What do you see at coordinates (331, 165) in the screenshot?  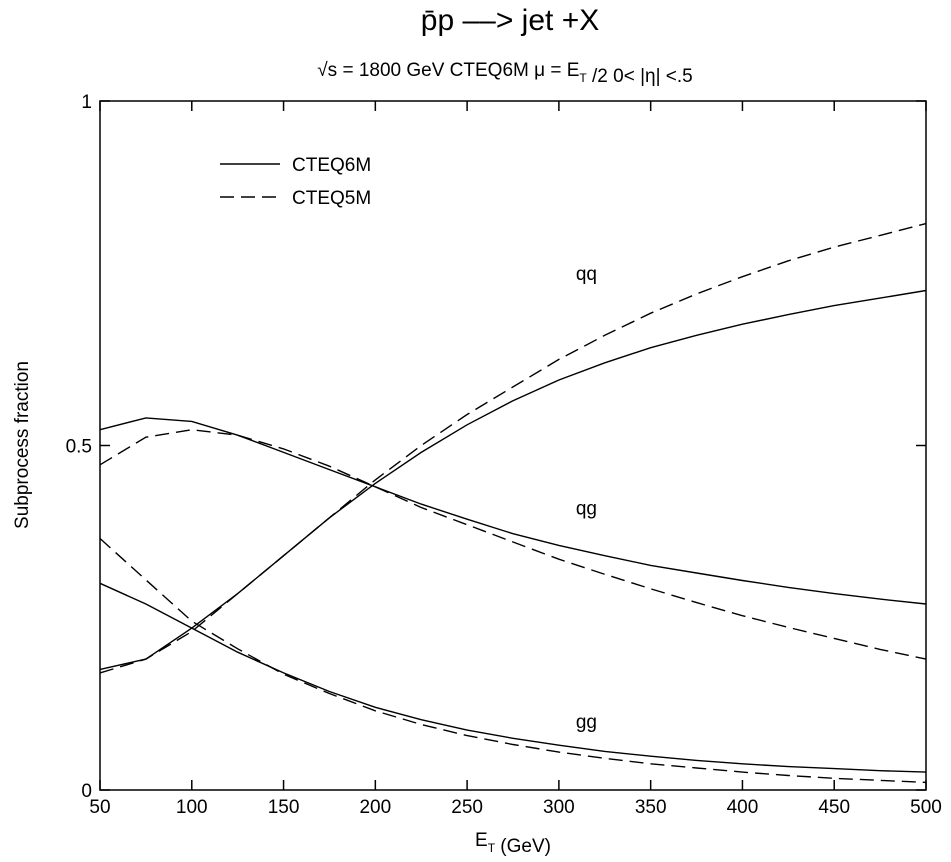 I see `legend-entry-cteq6m: CTEQ6M` at bounding box center [331, 165].